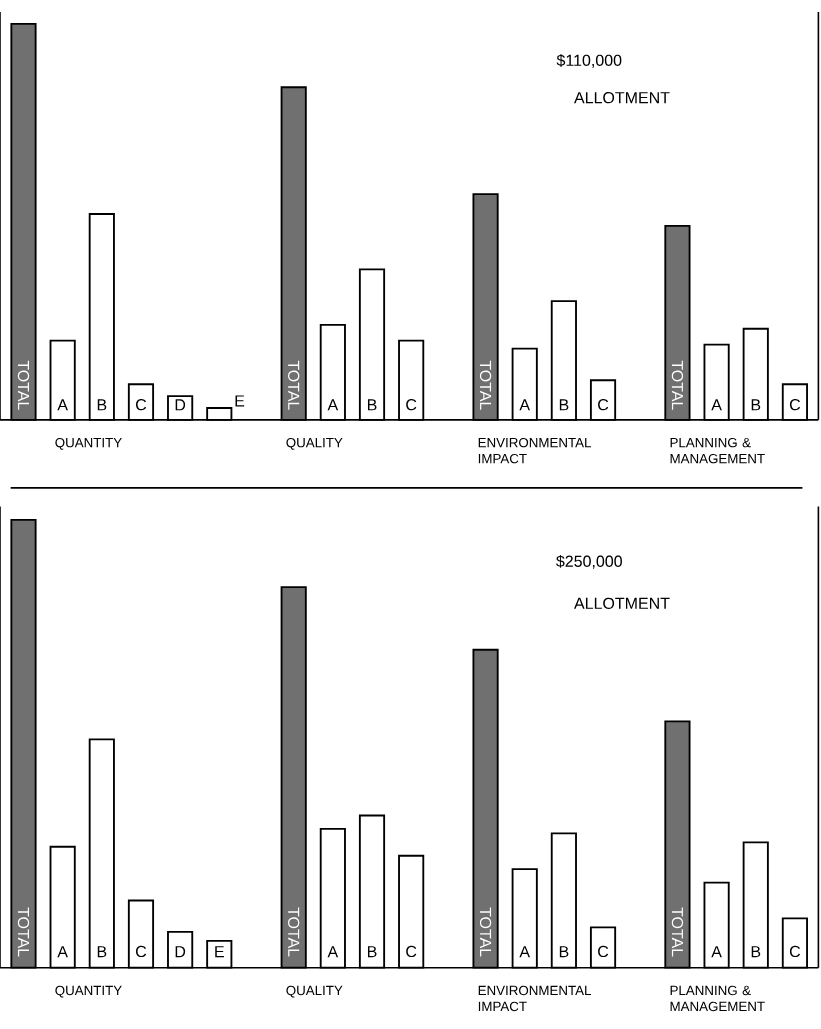 This screenshot has width=821, height=1029. I want to click on text: $110,000, so click(589, 61).